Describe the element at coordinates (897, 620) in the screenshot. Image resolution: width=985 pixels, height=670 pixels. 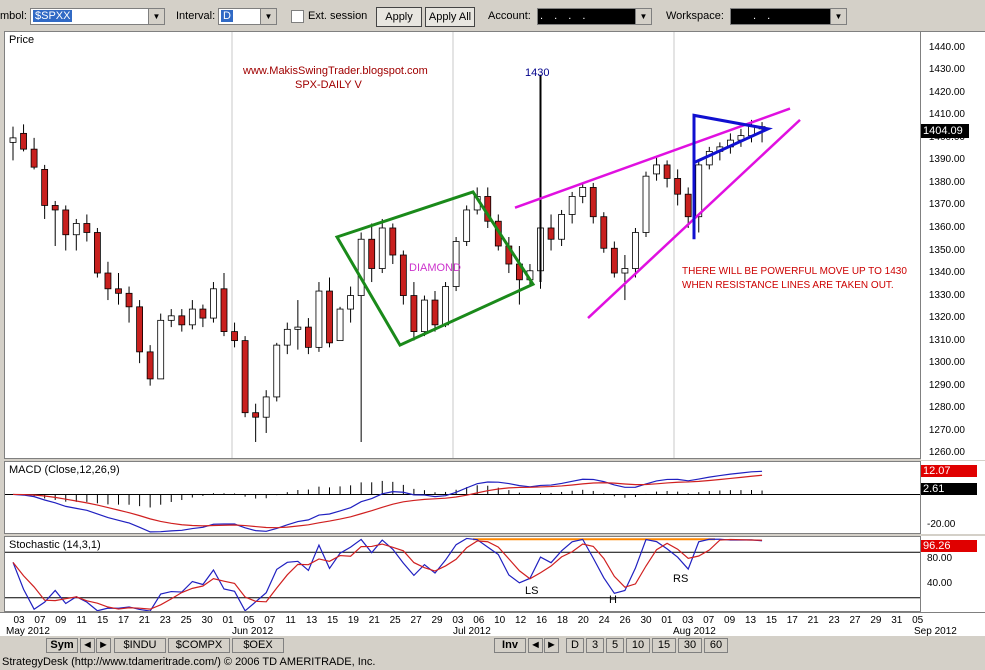
I see `x-tick-label: 31` at that location.